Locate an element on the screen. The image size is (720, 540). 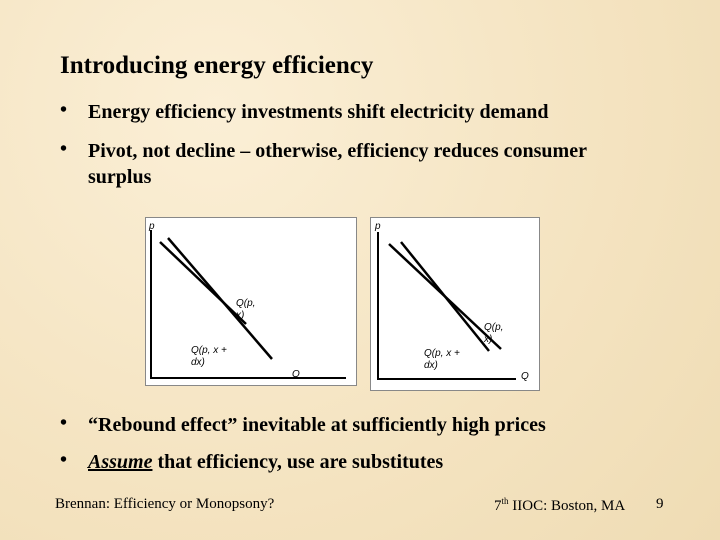
footer-suffix: th is located at coordinates (505, 501).